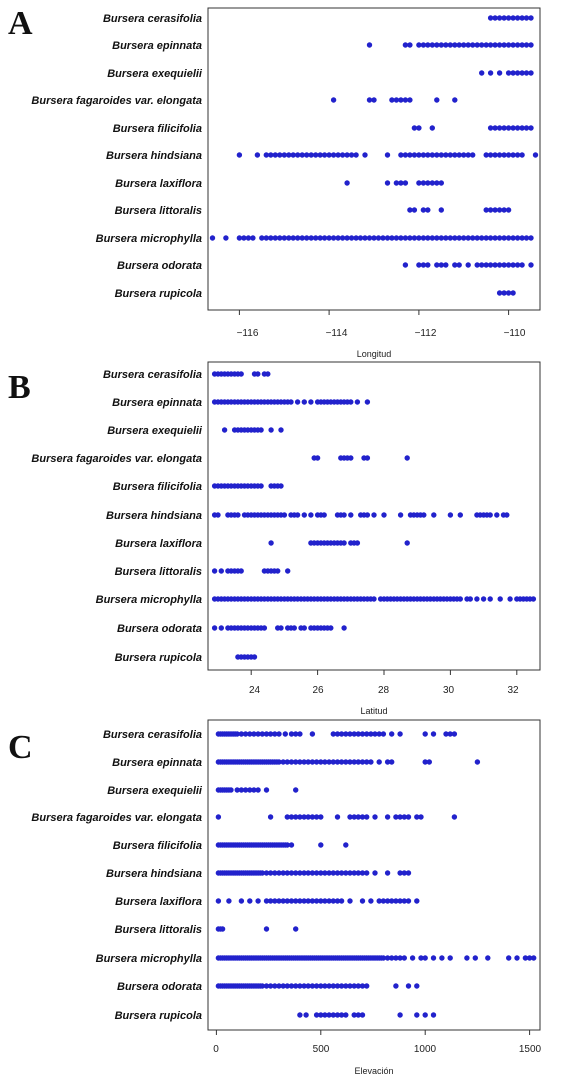  Describe the element at coordinates (373, 1071) in the screenshot. I see `panel-c-x-axis-title: Elevación` at that location.